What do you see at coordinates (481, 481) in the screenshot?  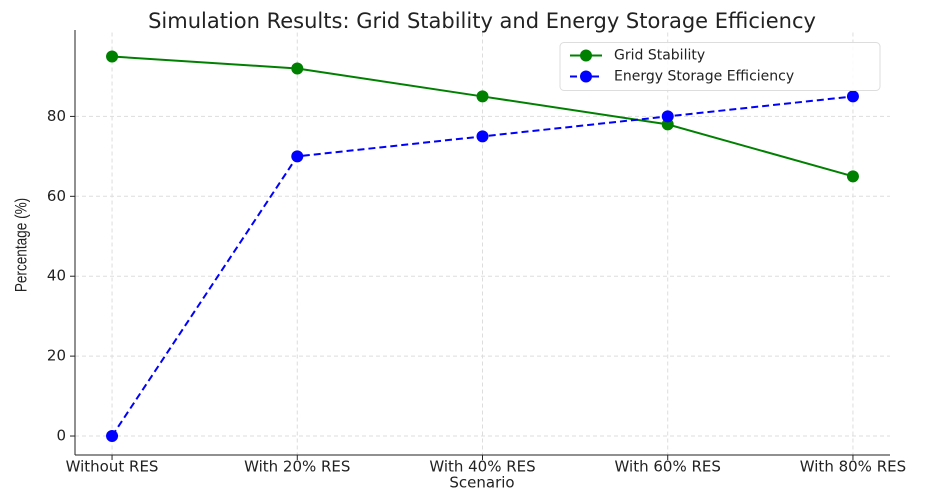 I see `x-axis-label: Scenario` at bounding box center [481, 481].